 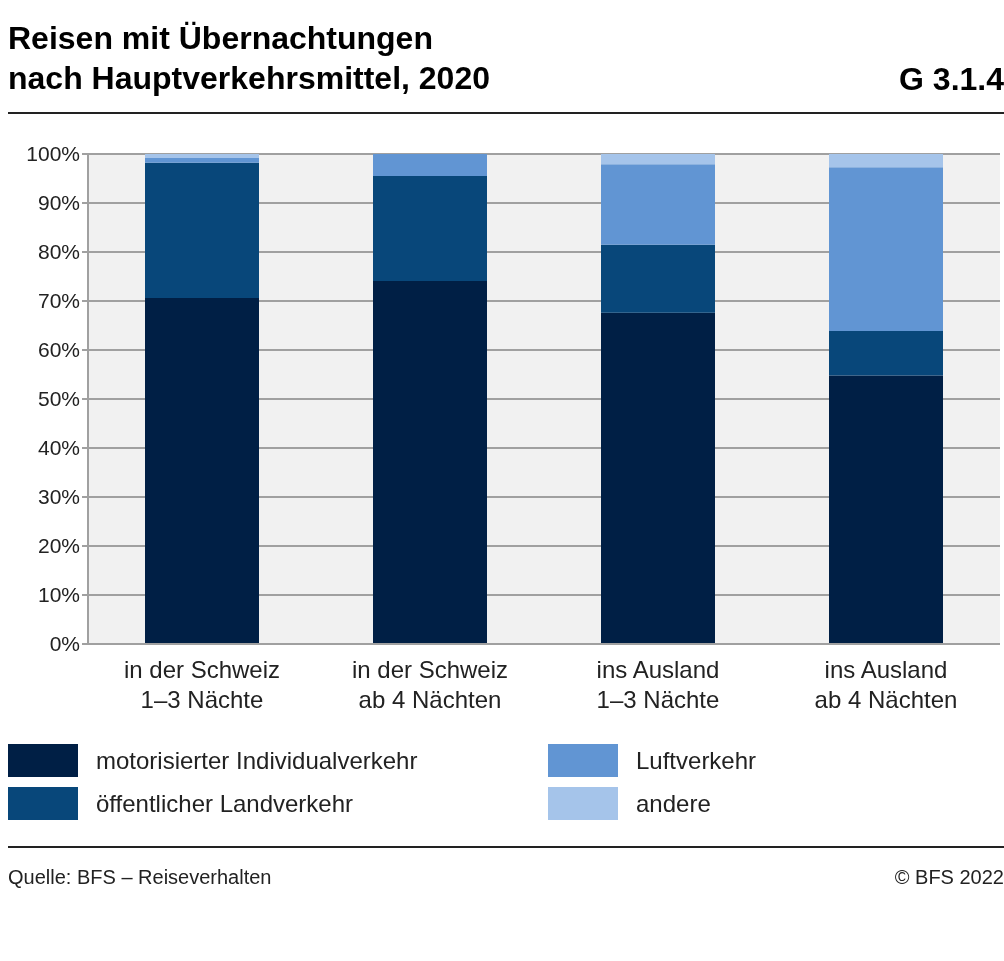 What do you see at coordinates (140, 877) in the screenshot?
I see `source-note: Quelle: BFS – Reiseverhalten` at bounding box center [140, 877].